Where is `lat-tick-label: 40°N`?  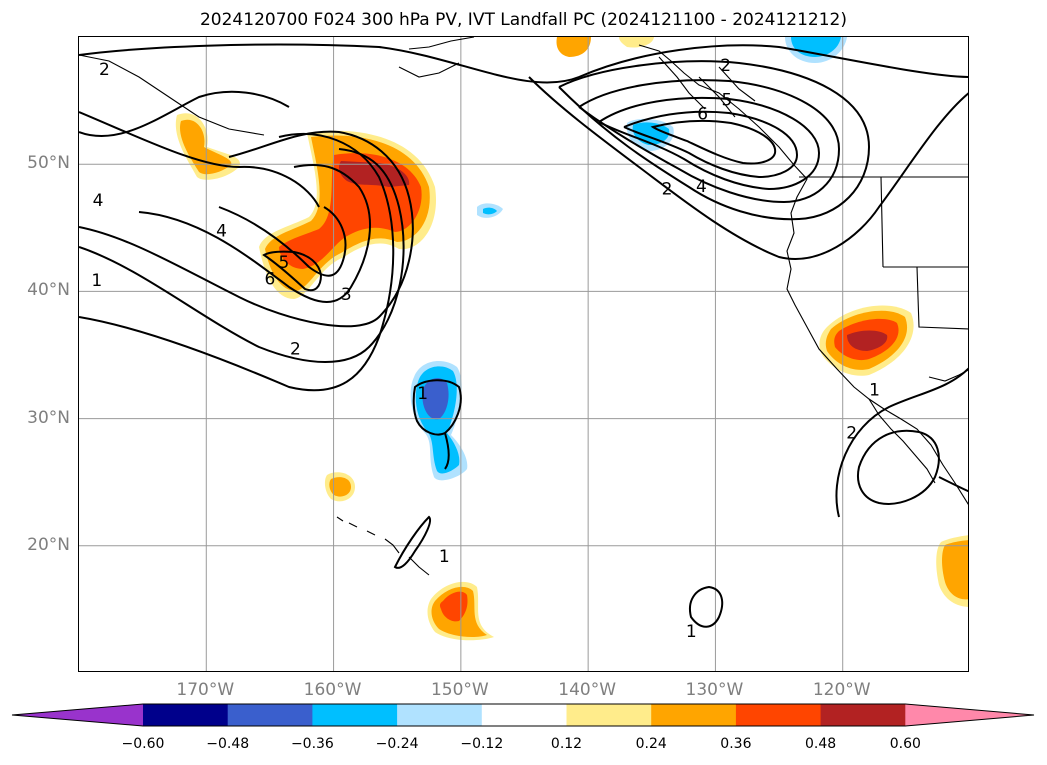 lat-tick-label: 40°N is located at coordinates (48, 290).